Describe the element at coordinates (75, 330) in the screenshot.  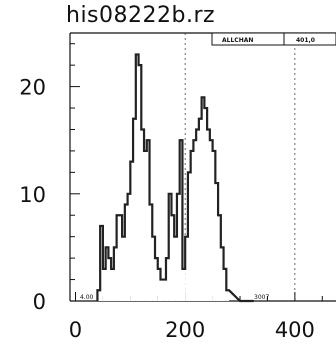
I see `x-tick-label: 0` at that location.